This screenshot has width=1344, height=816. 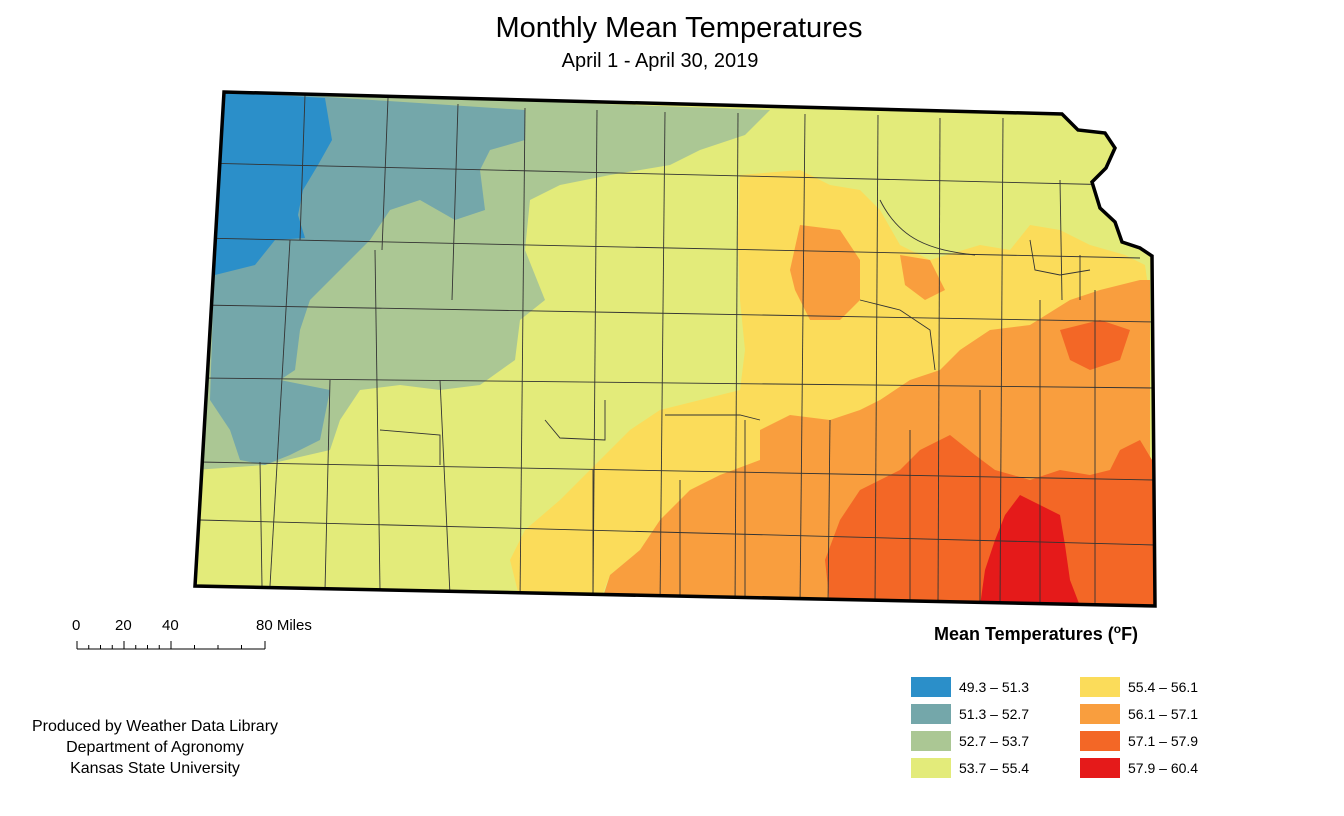 What do you see at coordinates (679, 28) in the screenshot?
I see `map-title: Monthly Mean Temperatures` at bounding box center [679, 28].